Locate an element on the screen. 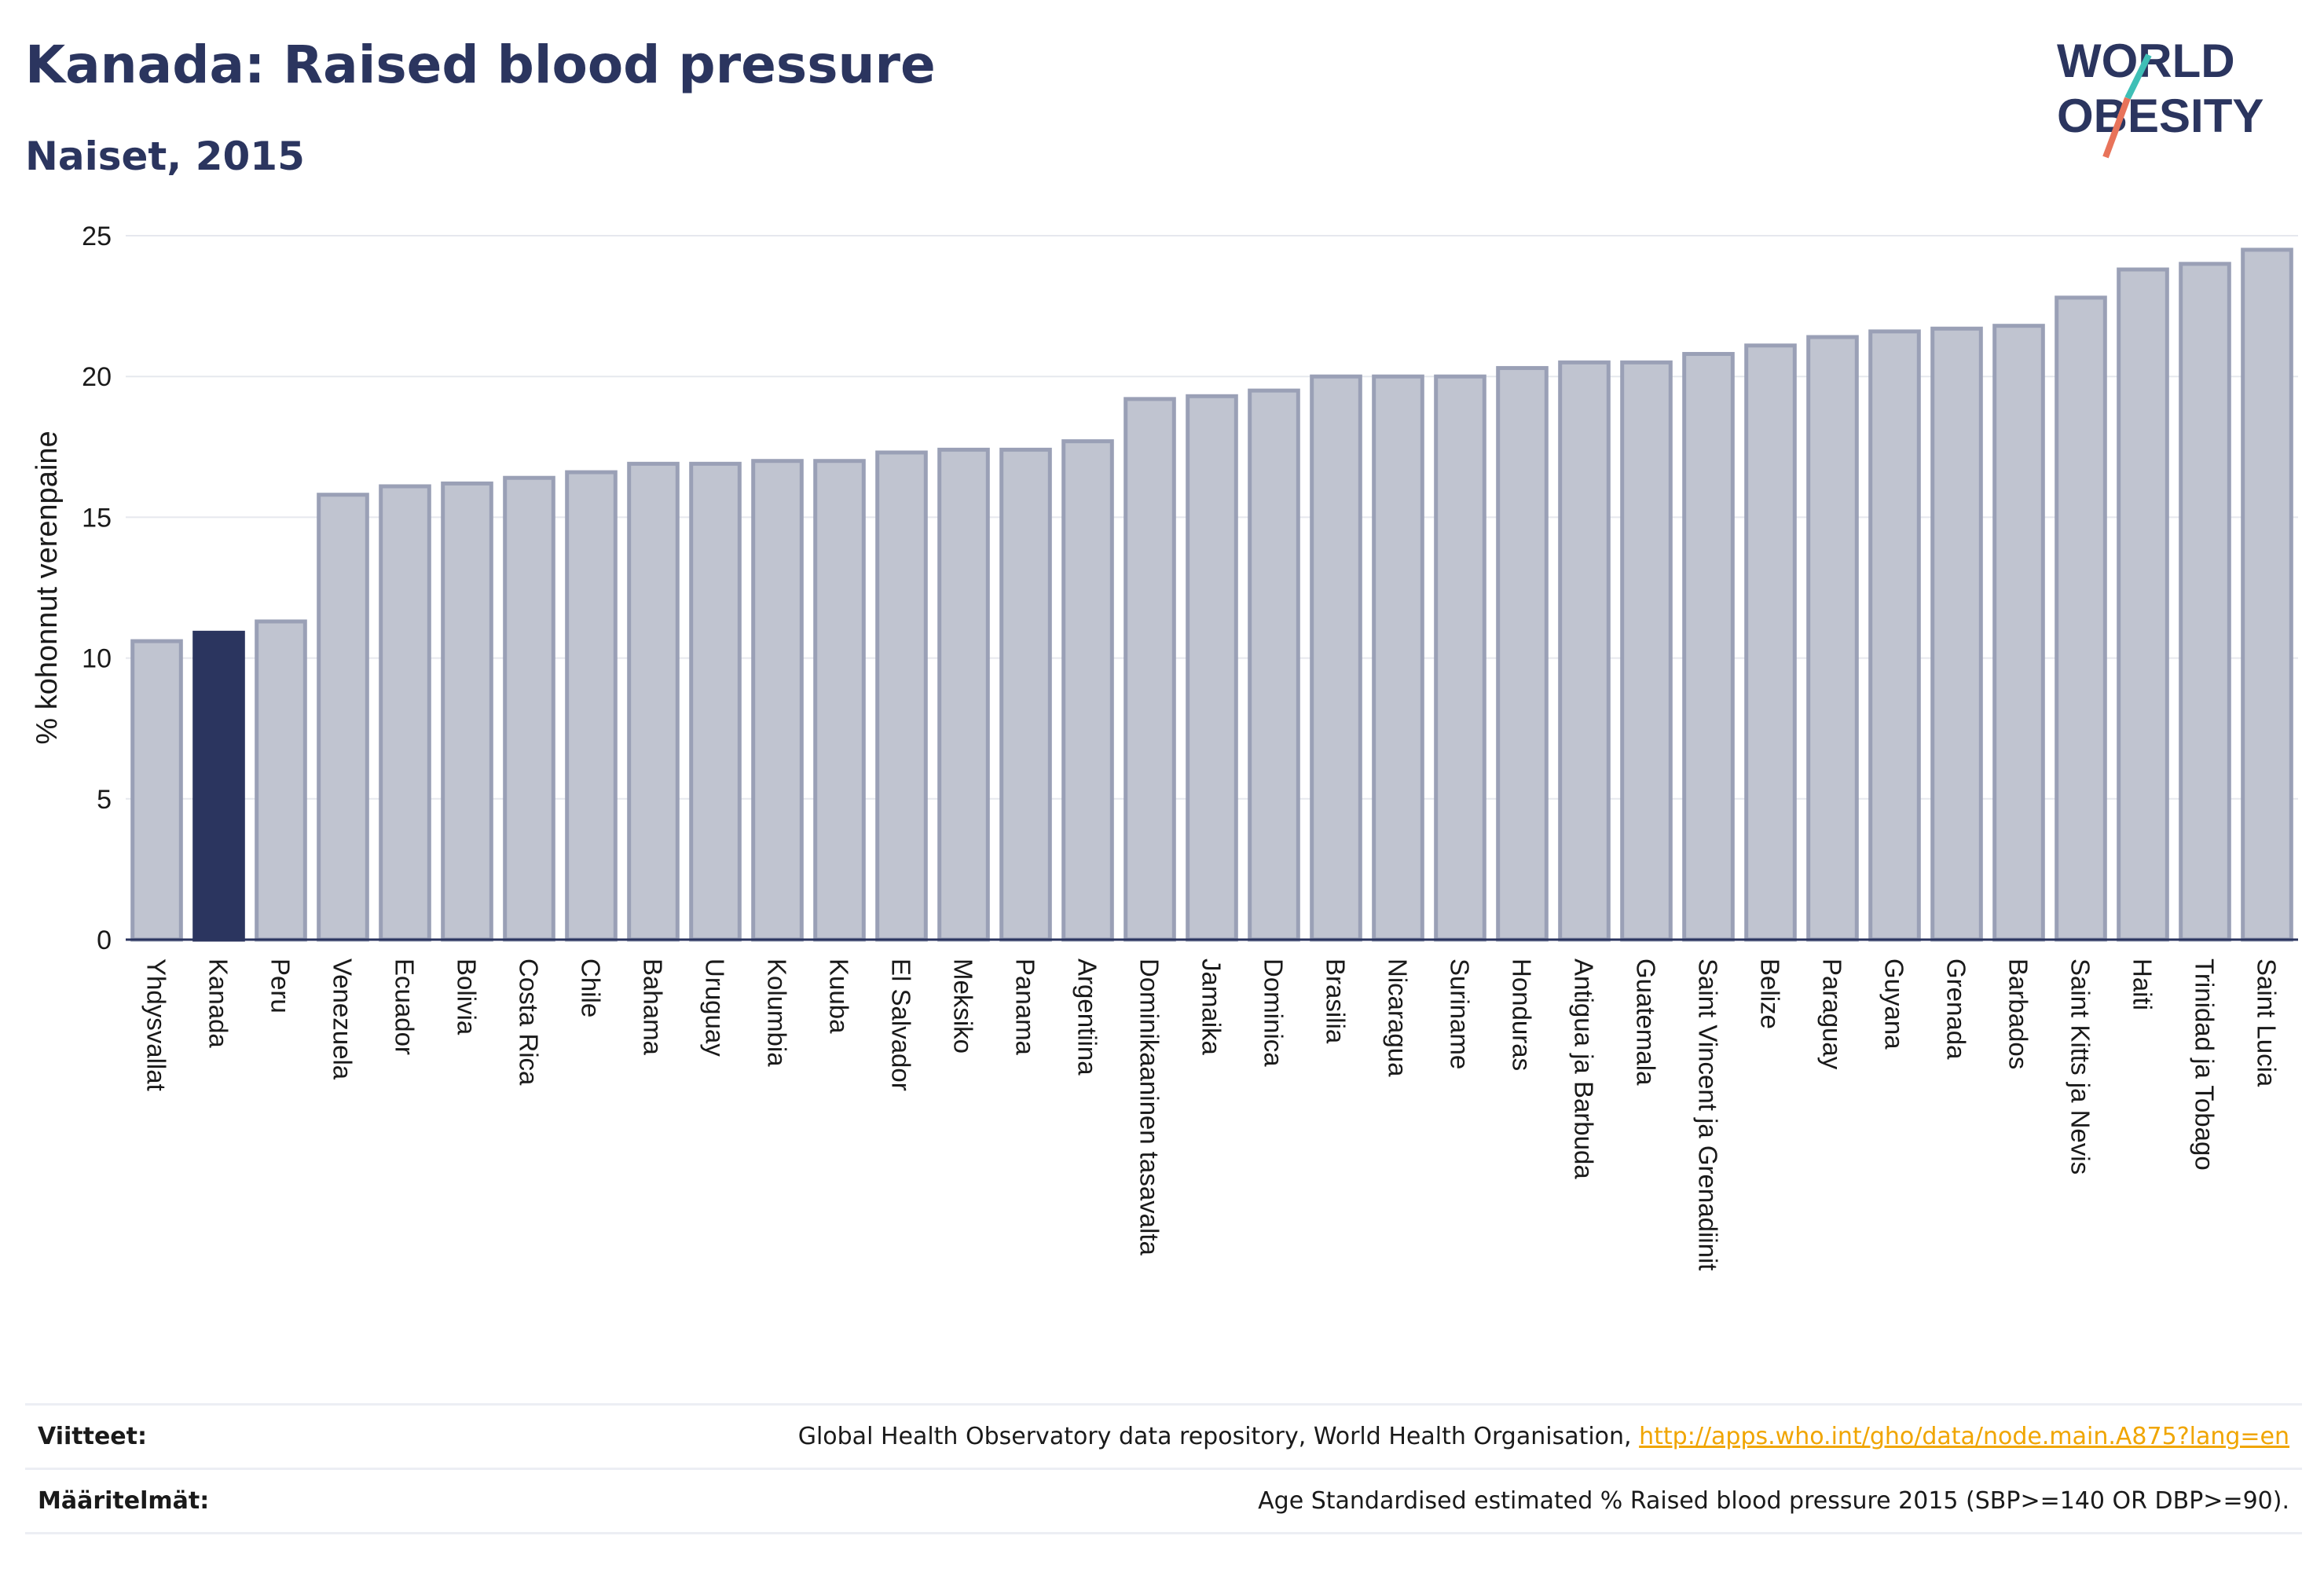 The height and width of the screenshot is (1576, 2324). y-tick-label: 5 is located at coordinates (104, 800).